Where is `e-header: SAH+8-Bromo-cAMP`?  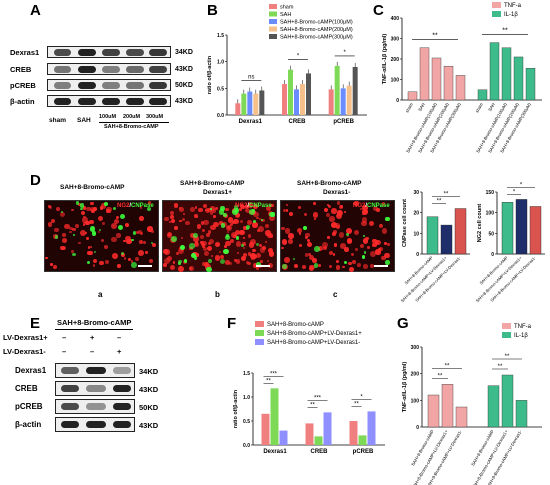 e-header: SAH+8-Bromo-cAMP is located at coordinates (94, 322).